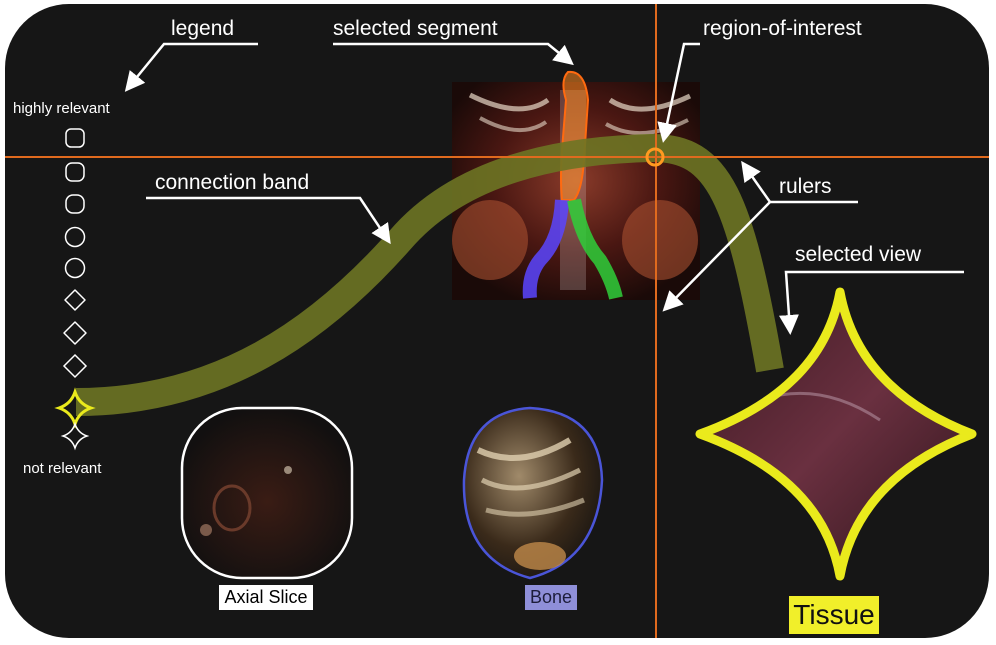 This screenshot has width=996, height=645. I want to click on vessel-right-branch, so click(595, 249).